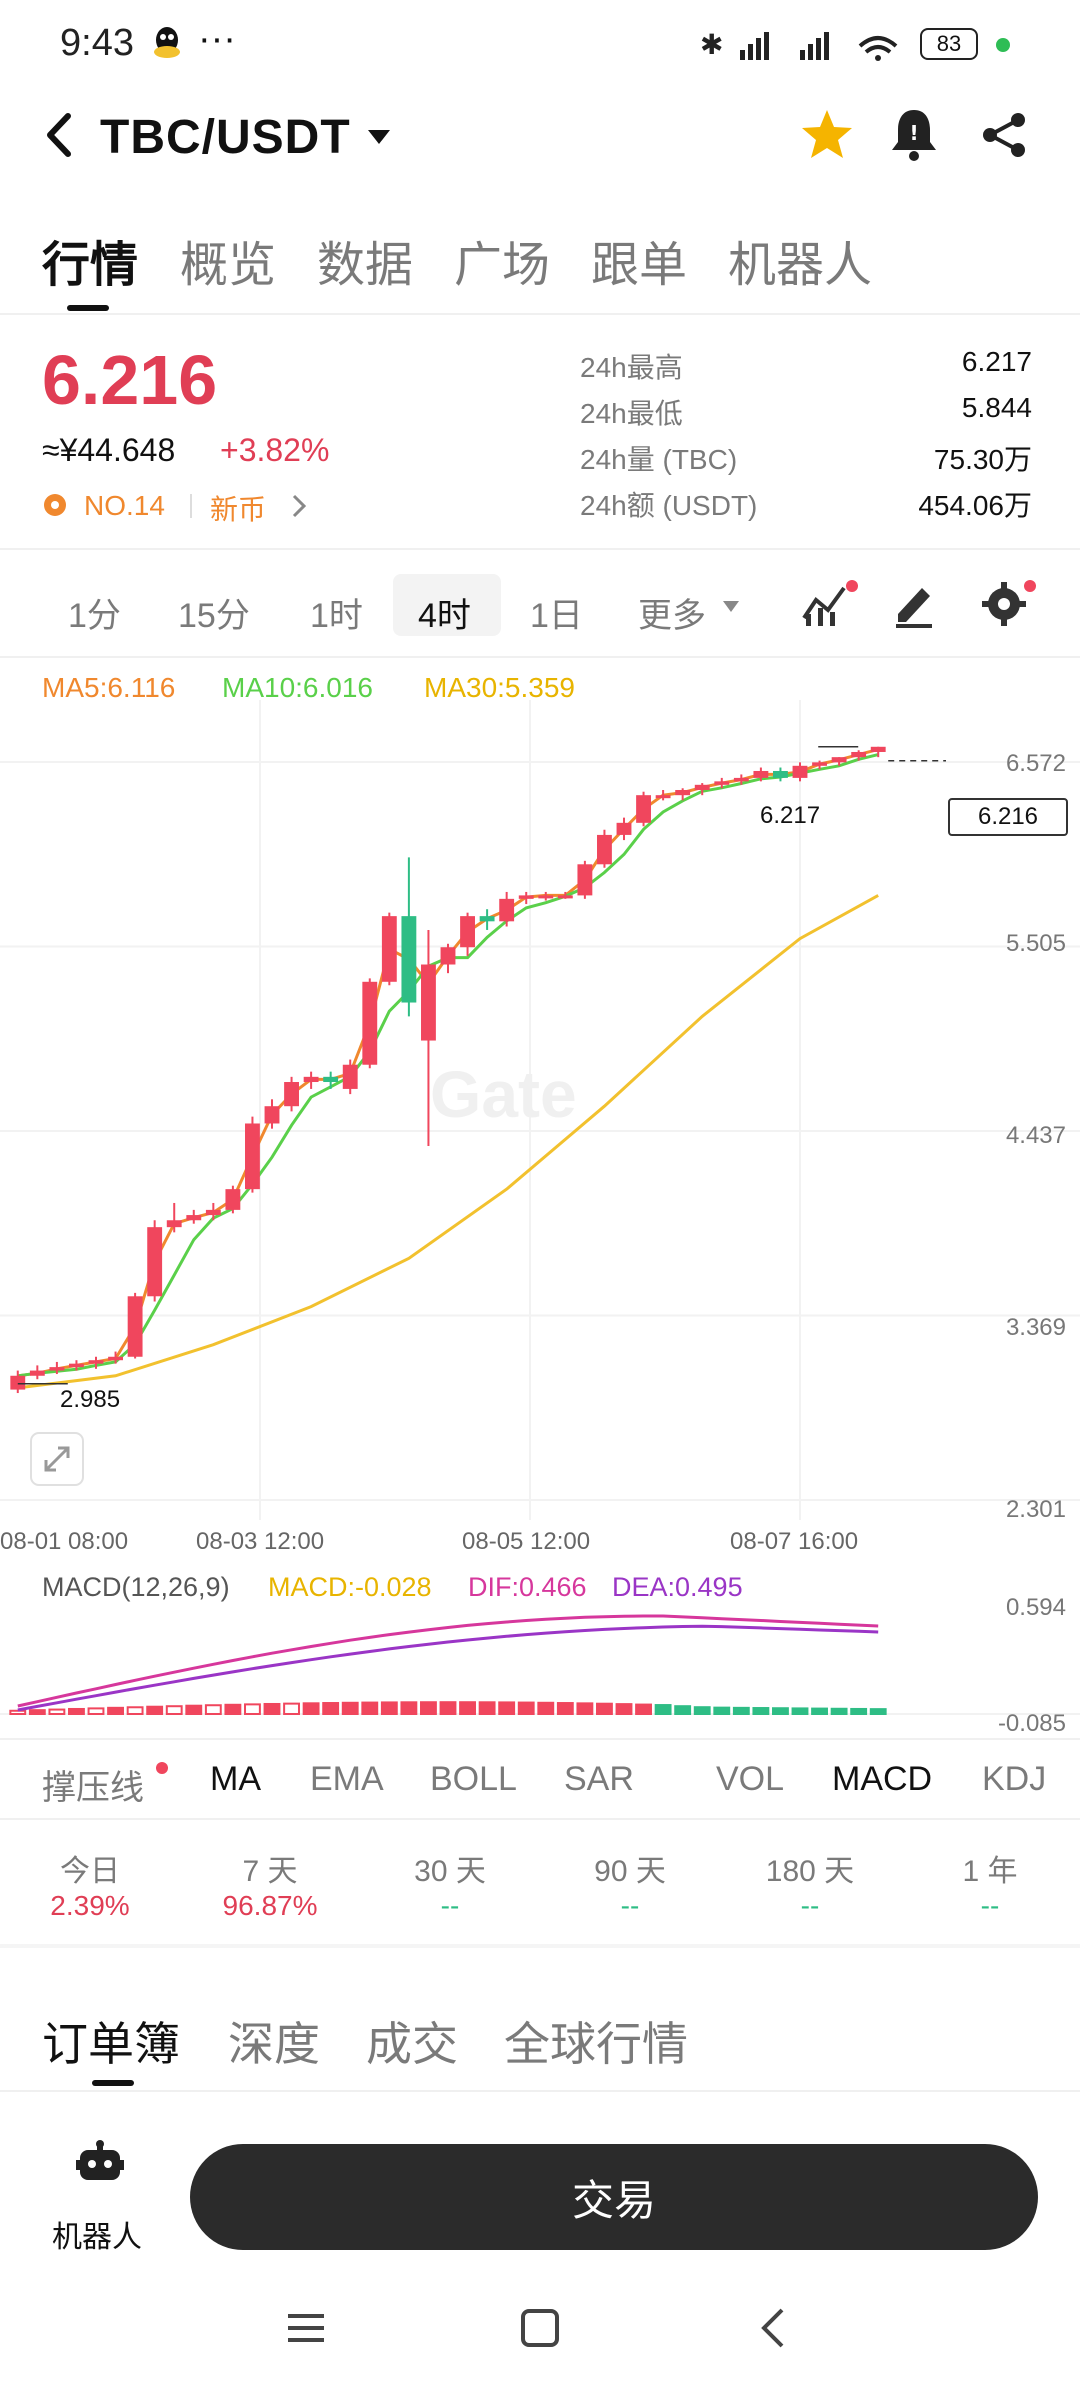  Describe the element at coordinates (540, 2328) in the screenshot. I see `home-icon` at that location.